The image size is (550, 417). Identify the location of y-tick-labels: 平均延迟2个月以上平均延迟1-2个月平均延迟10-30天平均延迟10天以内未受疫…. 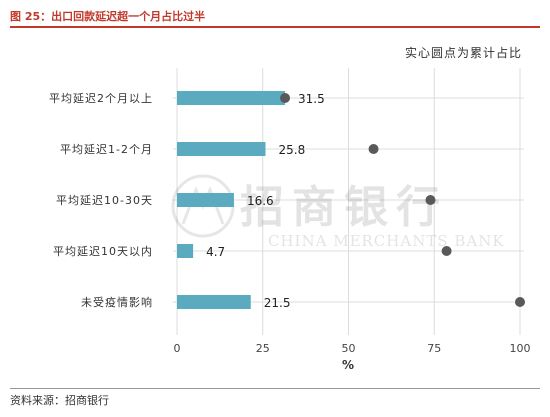
(101, 200).